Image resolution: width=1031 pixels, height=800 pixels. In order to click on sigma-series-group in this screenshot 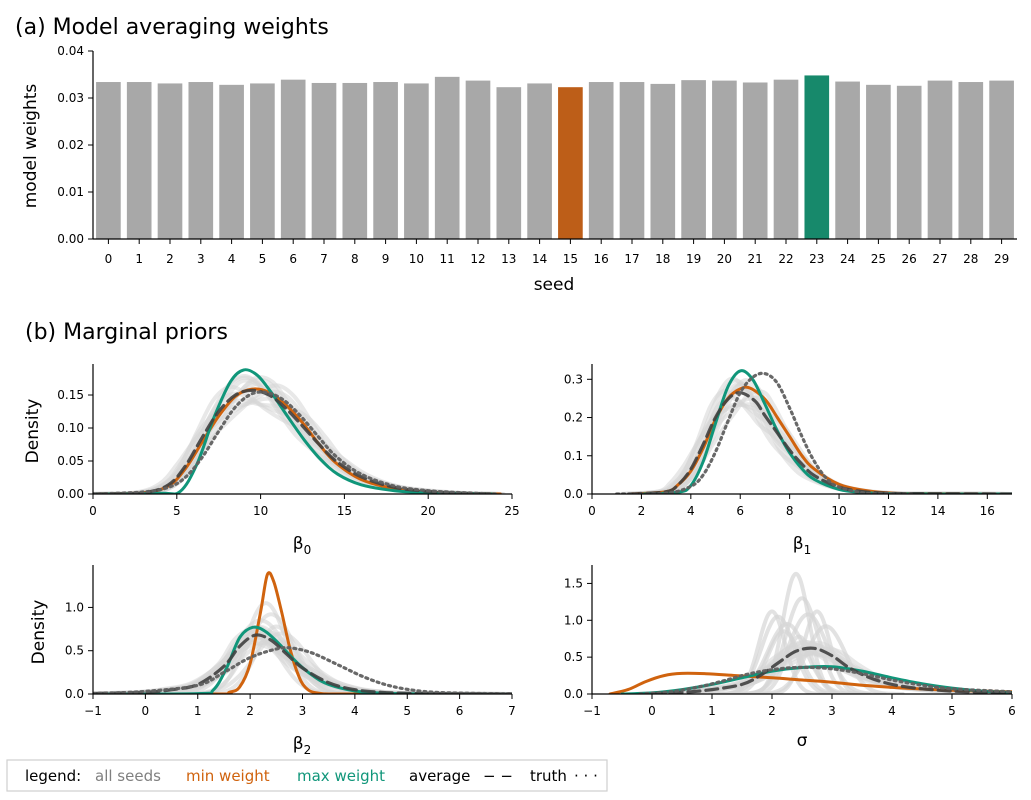, I will do `click(810, 632)`.